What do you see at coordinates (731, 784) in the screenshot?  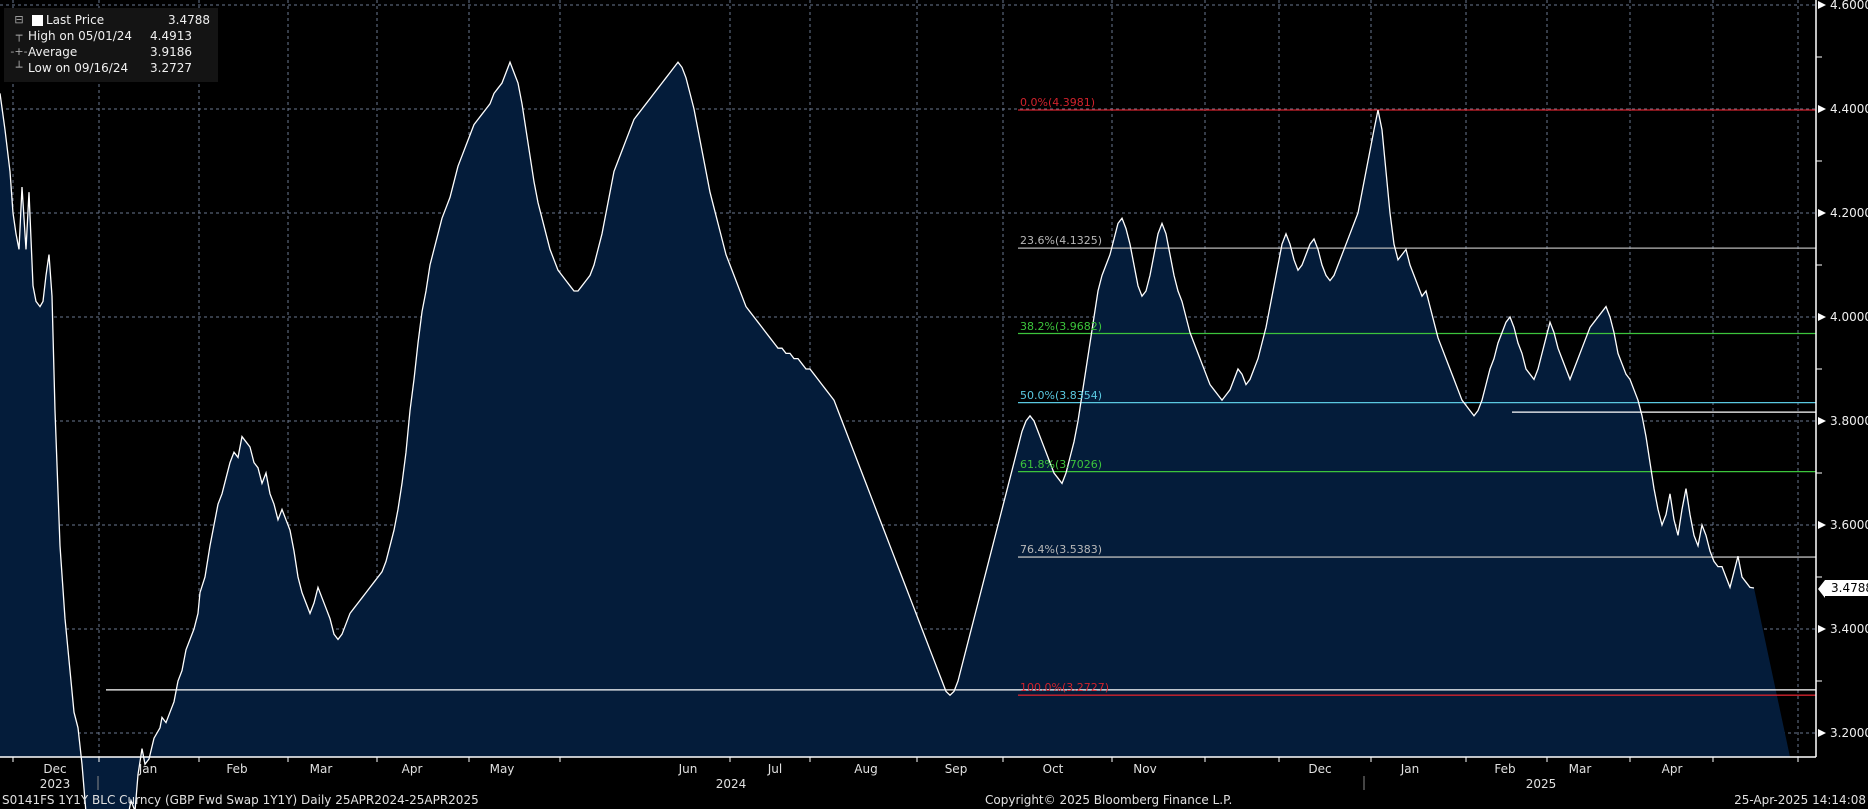 I see `x-year-label: 2024` at bounding box center [731, 784].